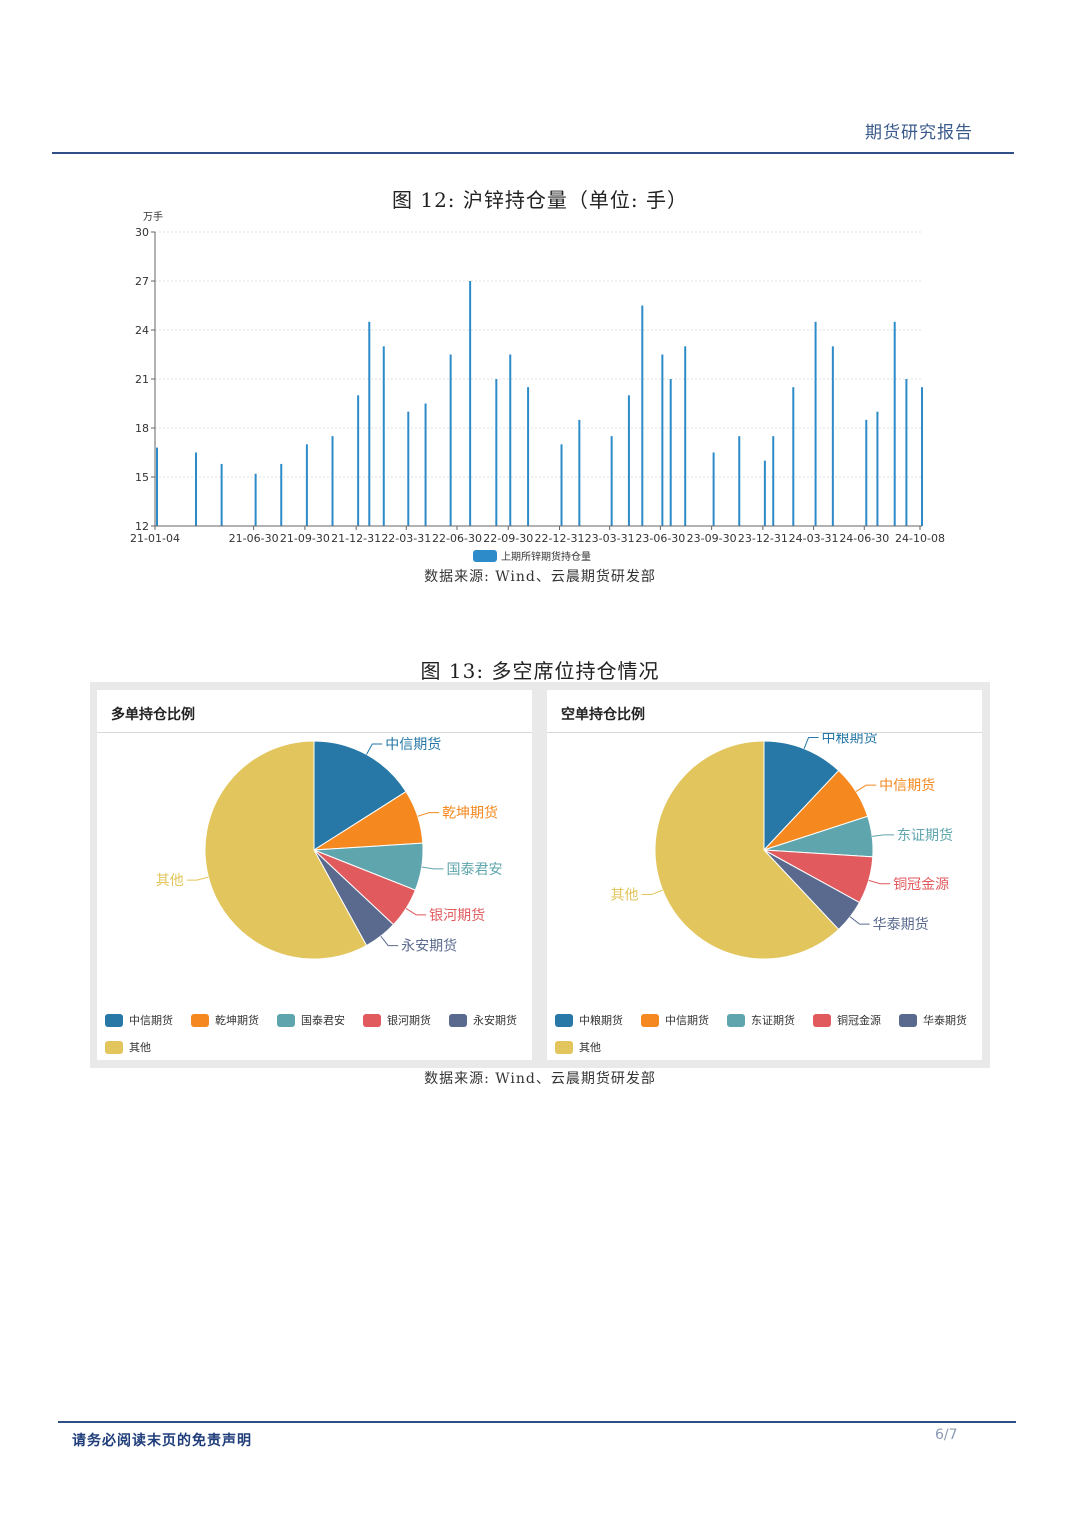 The height and width of the screenshot is (1526, 1080). What do you see at coordinates (153, 715) in the screenshot?
I see `long-panel-title: 多单持仓比例` at bounding box center [153, 715].